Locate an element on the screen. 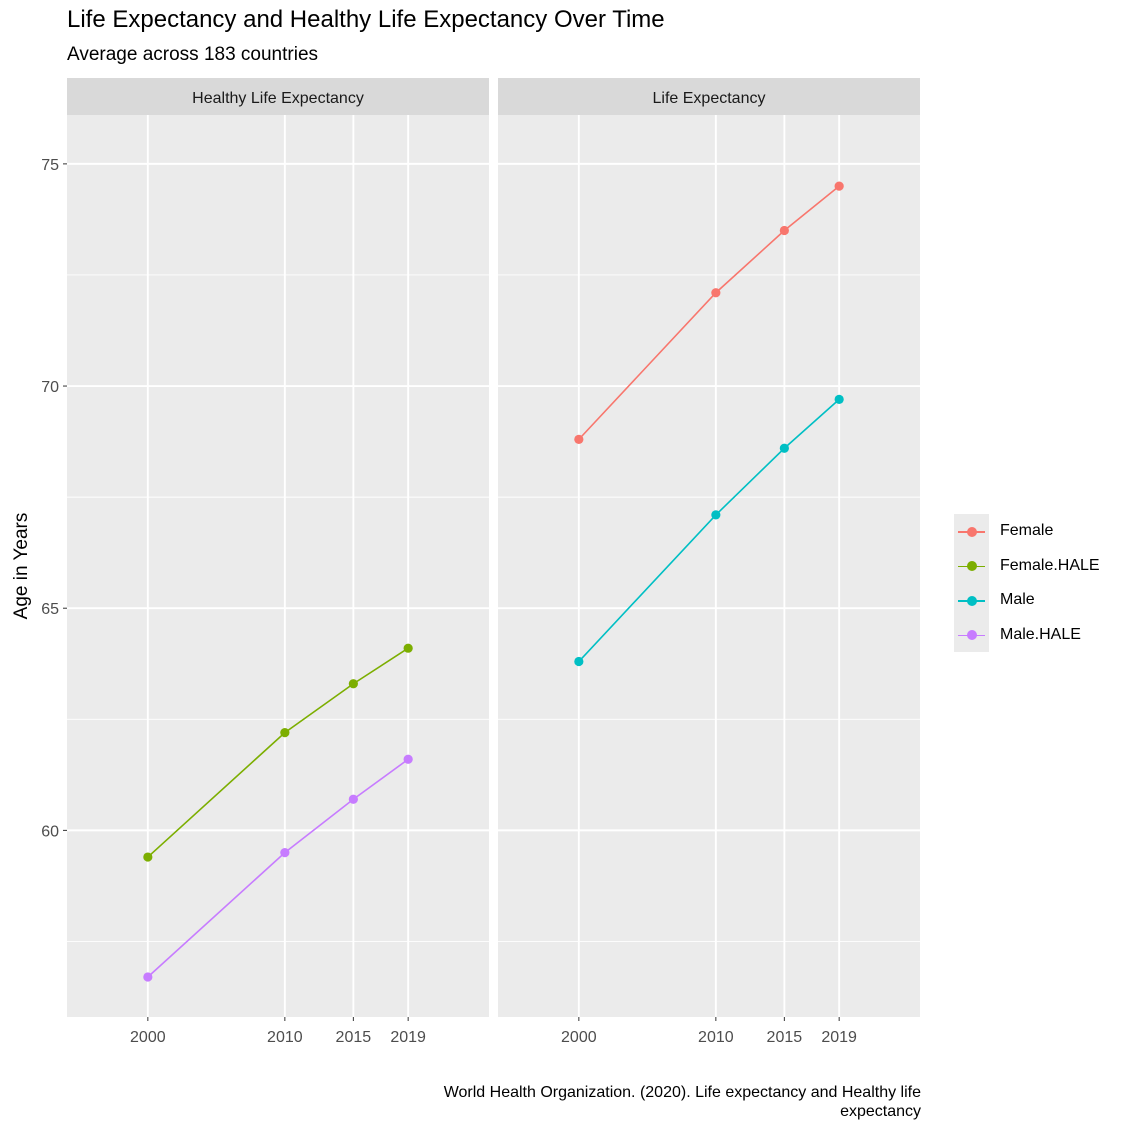 The width and height of the screenshot is (1132, 1132). series-line-female-hale is located at coordinates (278, 752).